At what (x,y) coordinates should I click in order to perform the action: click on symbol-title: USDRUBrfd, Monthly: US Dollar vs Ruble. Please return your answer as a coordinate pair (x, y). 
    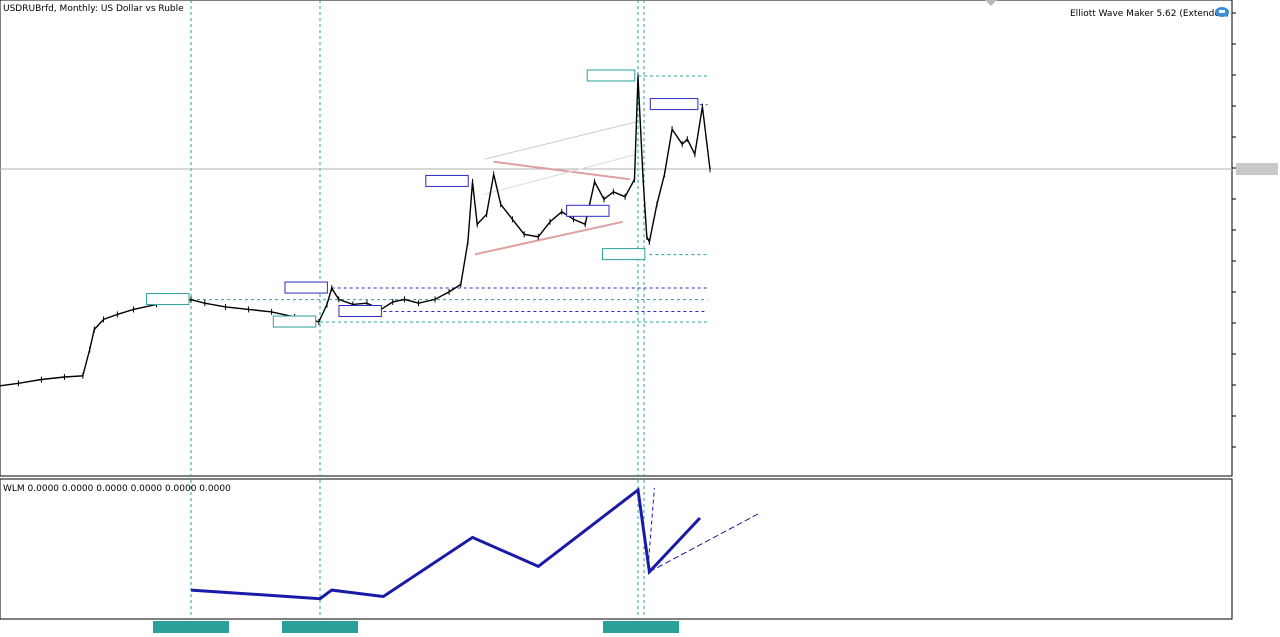
    Looking at the image, I should click on (93, 9).